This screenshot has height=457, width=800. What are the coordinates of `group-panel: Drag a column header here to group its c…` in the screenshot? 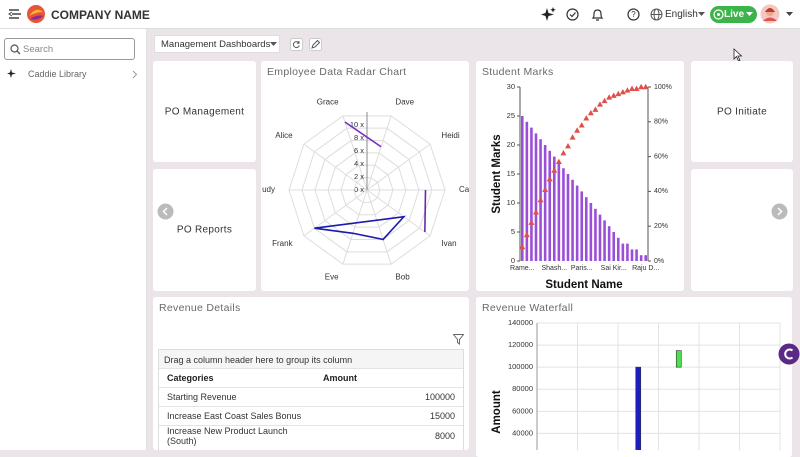 It's located at (311, 359).